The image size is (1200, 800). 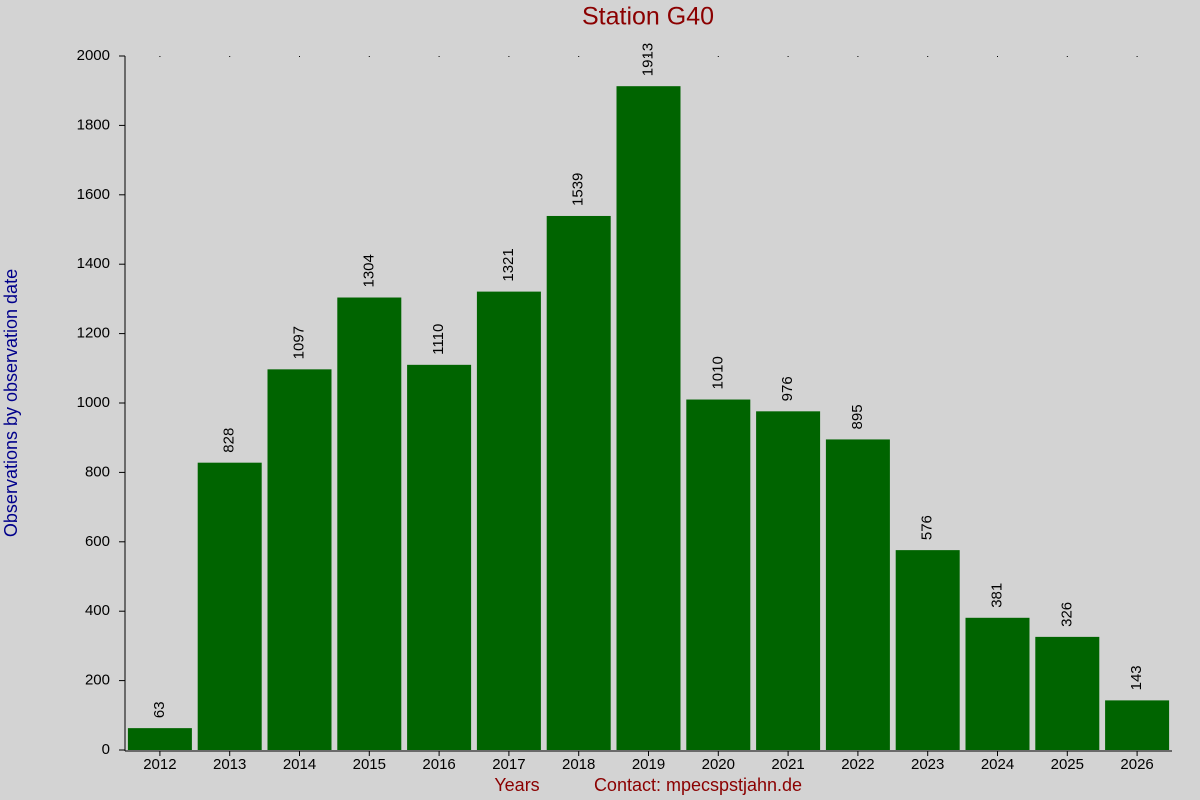 What do you see at coordinates (159, 764) in the screenshot?
I see `x-tick-label: 2012` at bounding box center [159, 764].